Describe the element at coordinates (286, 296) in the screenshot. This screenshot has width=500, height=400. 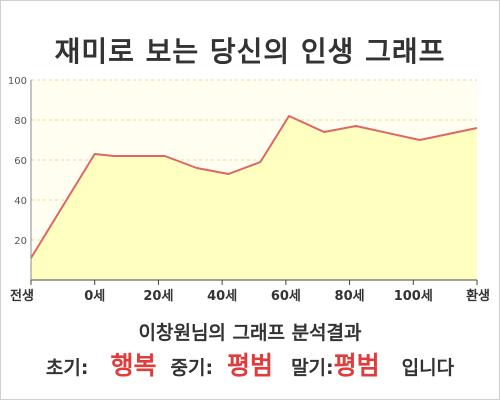
I see `x-tick-label: 60세` at that location.